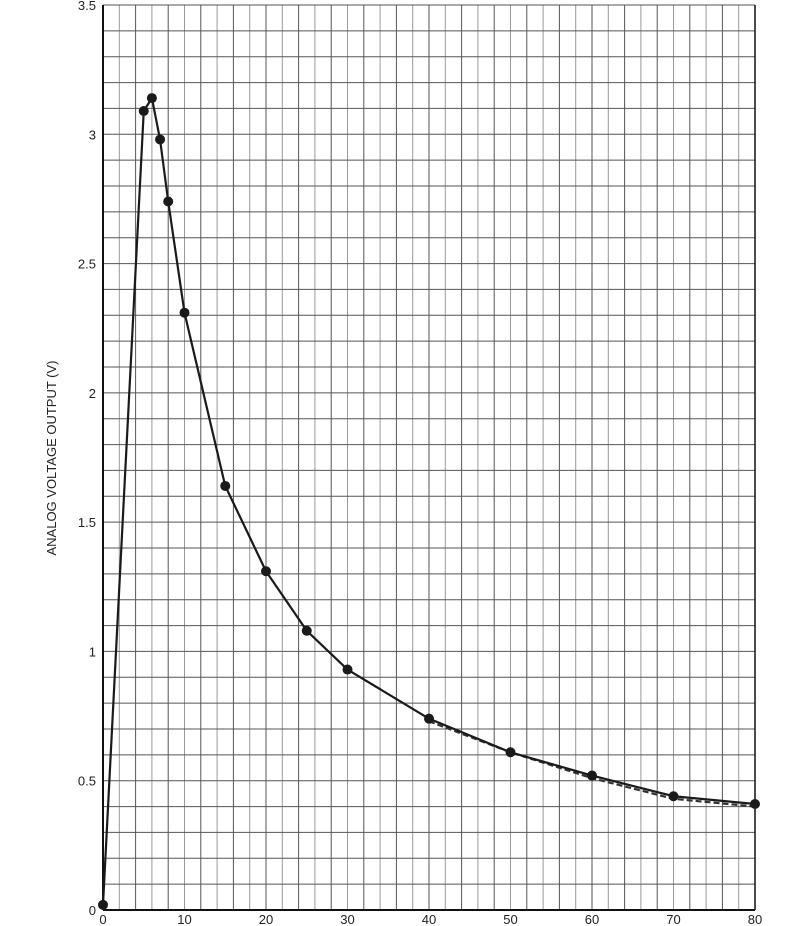  I want to click on x-tick-label: 40, so click(429, 919).